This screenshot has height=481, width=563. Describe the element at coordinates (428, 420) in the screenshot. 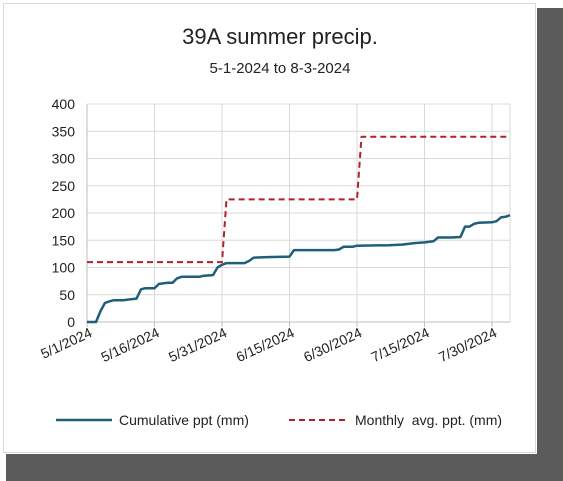

I see `legend-label-monthly-avg: Monthly avg. ppt. (mm)` at that location.